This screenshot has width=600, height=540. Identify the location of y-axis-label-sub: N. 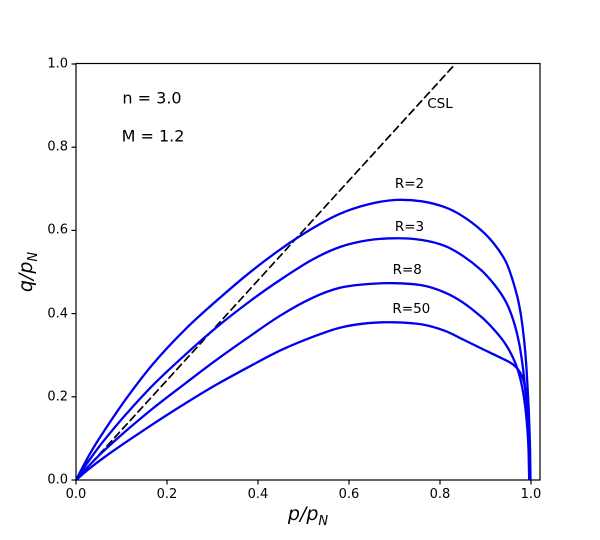
(33, 256).